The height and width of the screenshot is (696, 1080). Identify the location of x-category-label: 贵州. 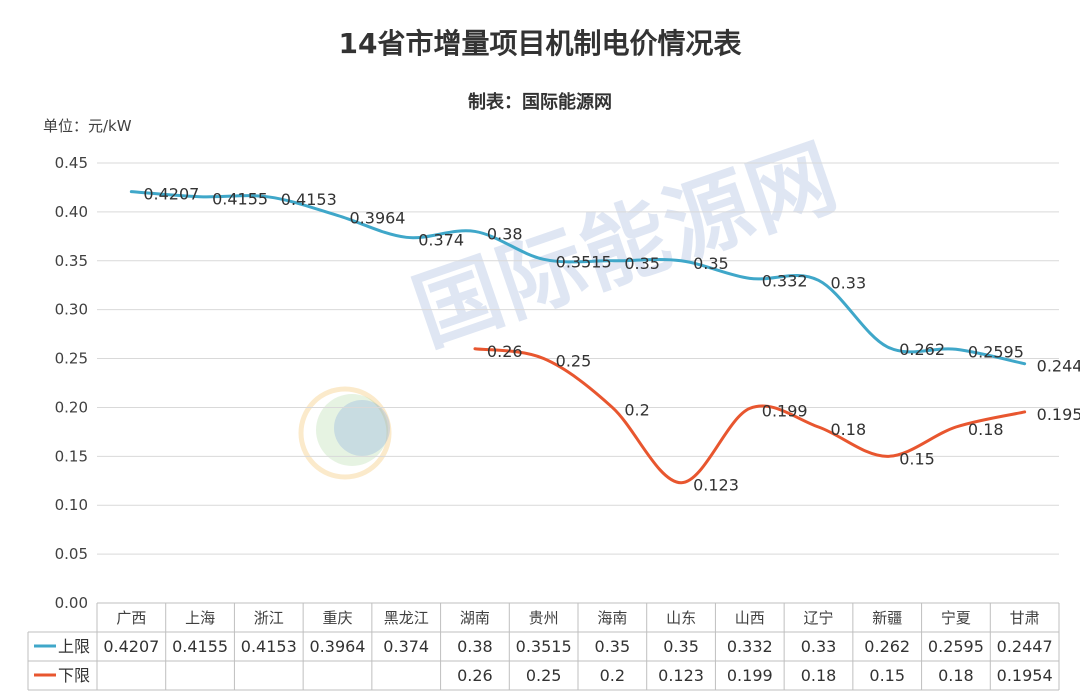
(544, 618).